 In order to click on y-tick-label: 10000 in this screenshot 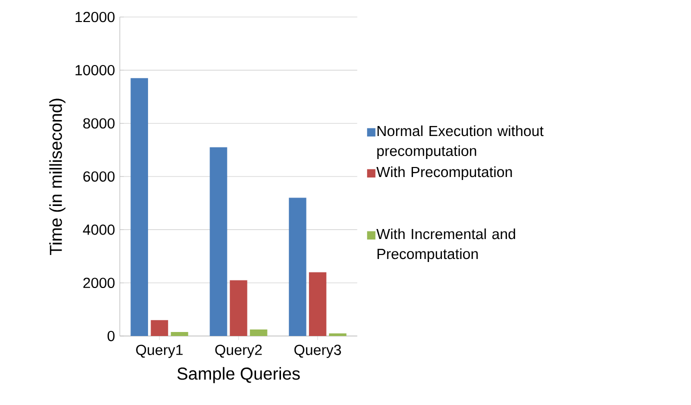, I will do `click(95, 70)`.